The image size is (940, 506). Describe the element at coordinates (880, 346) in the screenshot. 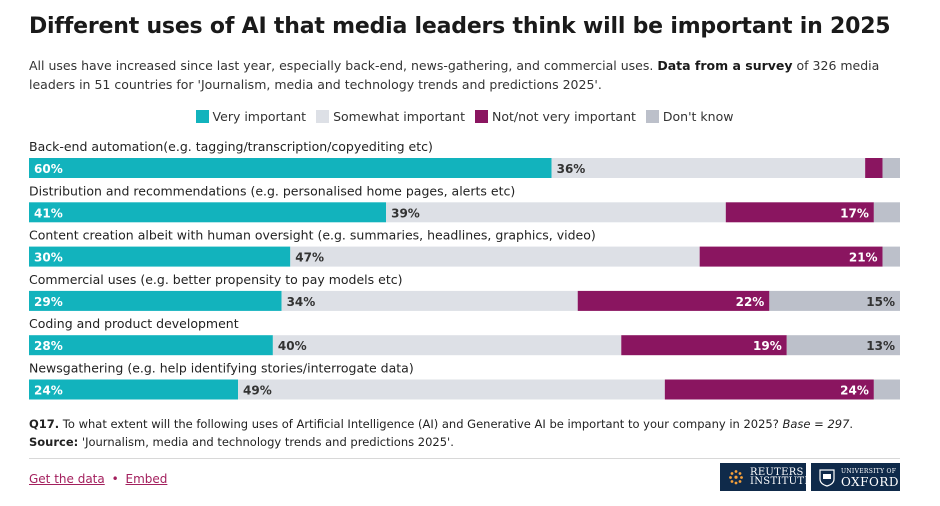

I see `data-label: 13%` at that location.